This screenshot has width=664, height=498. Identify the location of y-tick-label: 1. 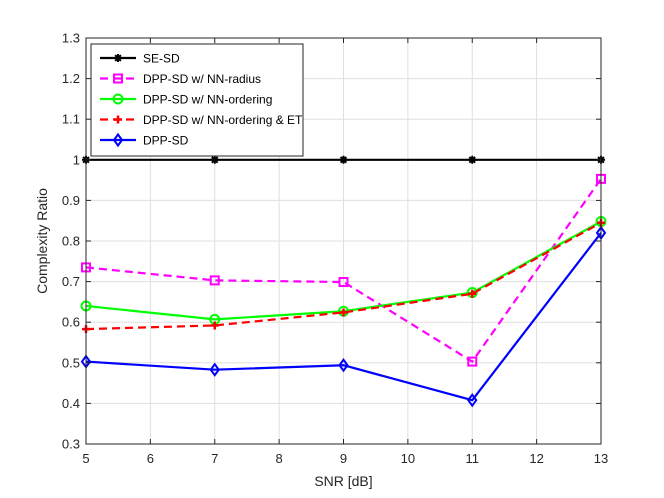
(76, 159).